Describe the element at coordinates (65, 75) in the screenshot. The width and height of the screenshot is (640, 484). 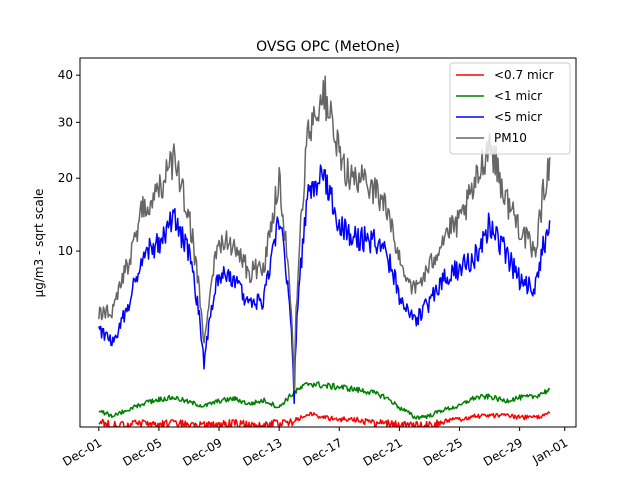
I see `y-tick-label: 40` at that location.